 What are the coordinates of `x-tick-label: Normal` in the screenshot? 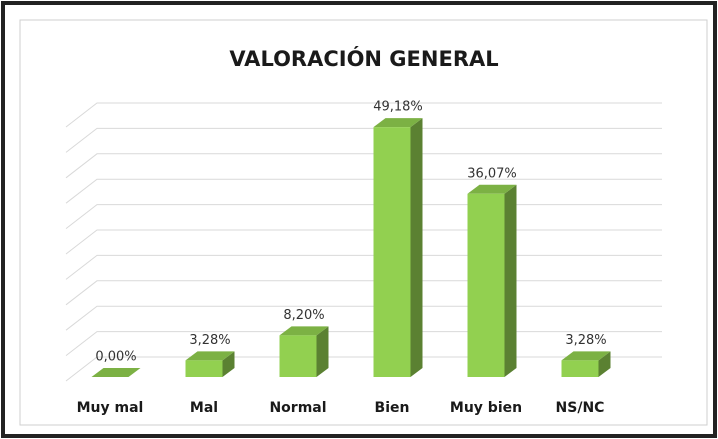 It's located at (297, 408).